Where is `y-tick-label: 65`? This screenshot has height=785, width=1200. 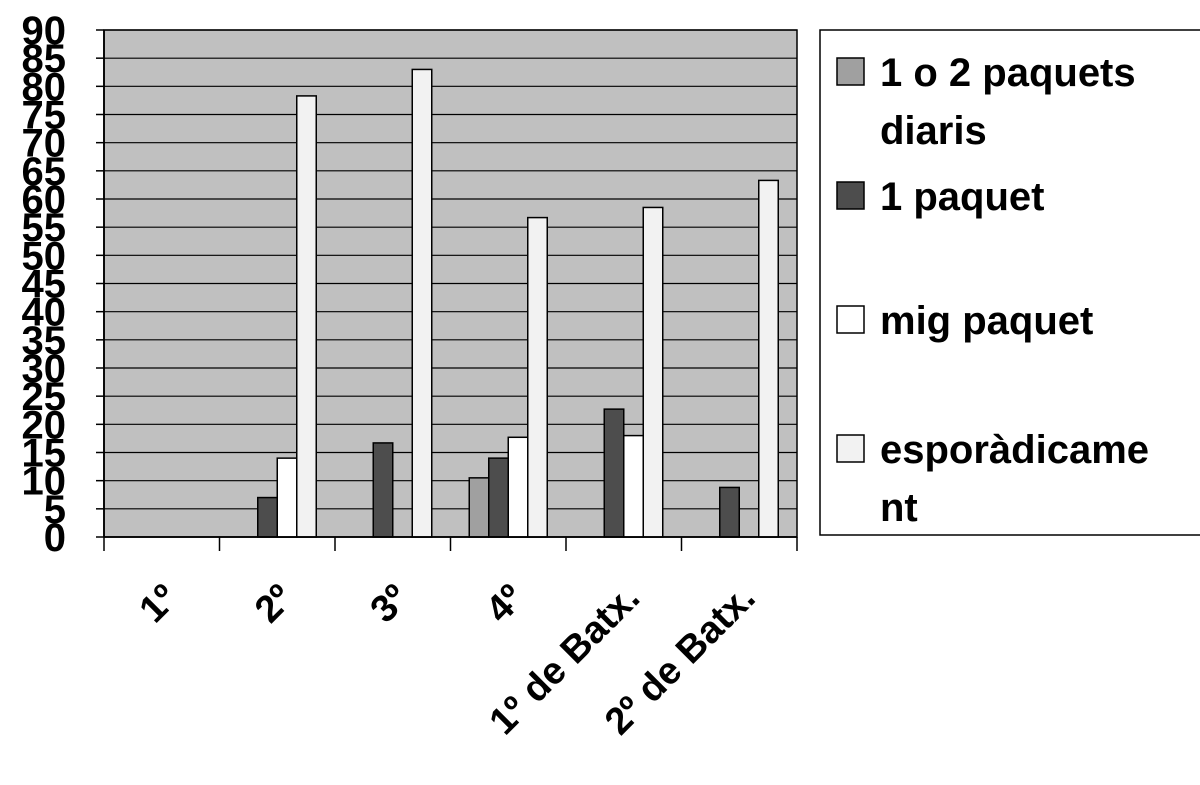
y-tick-label: 65 is located at coordinates (44, 172).